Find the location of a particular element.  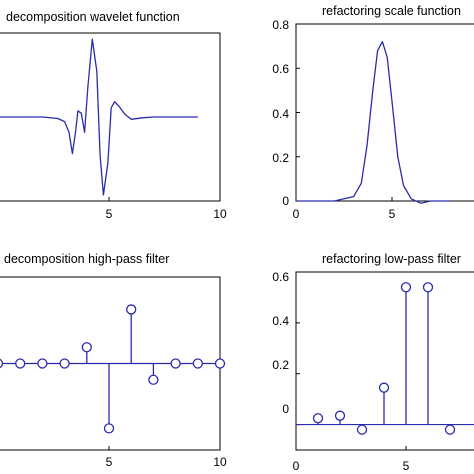

marks-br is located at coordinates (384, 360).